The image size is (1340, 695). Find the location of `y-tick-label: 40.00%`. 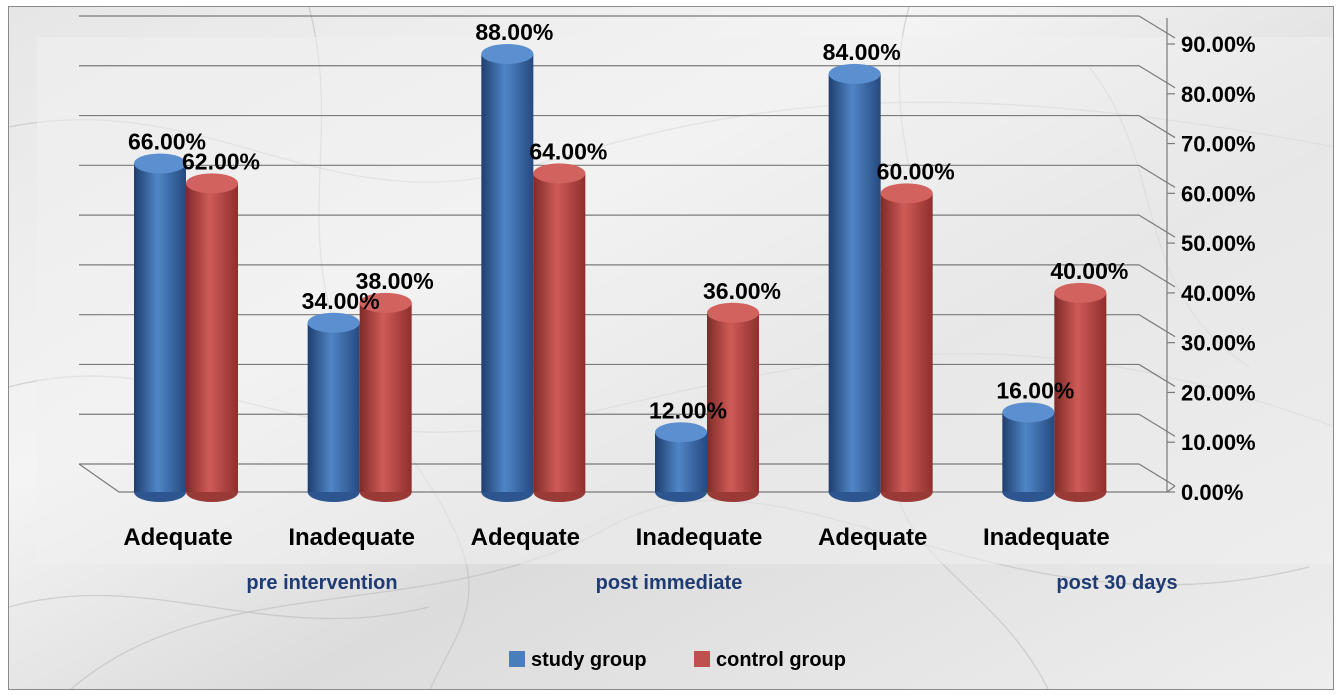

y-tick-label: 40.00% is located at coordinates (1218, 293).